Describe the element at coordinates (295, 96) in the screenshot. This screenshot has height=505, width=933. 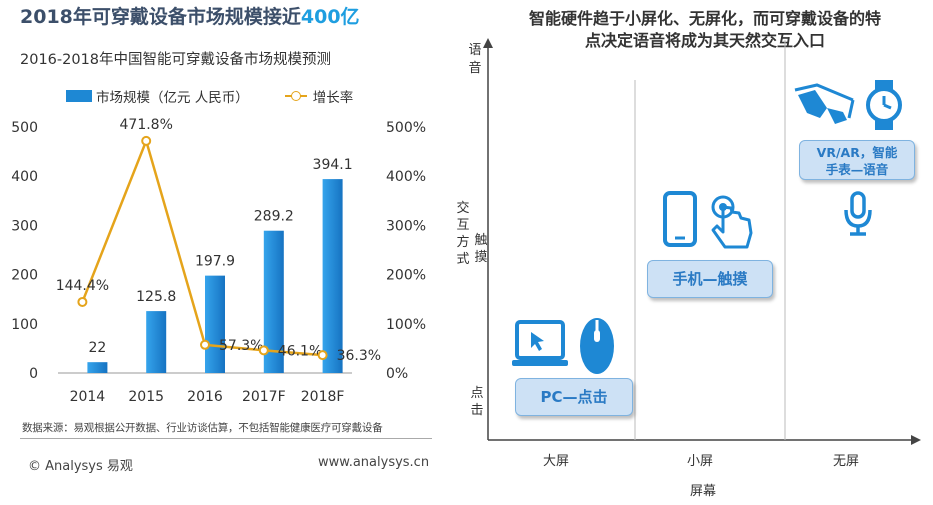
I see `legend-line-swatch` at that location.